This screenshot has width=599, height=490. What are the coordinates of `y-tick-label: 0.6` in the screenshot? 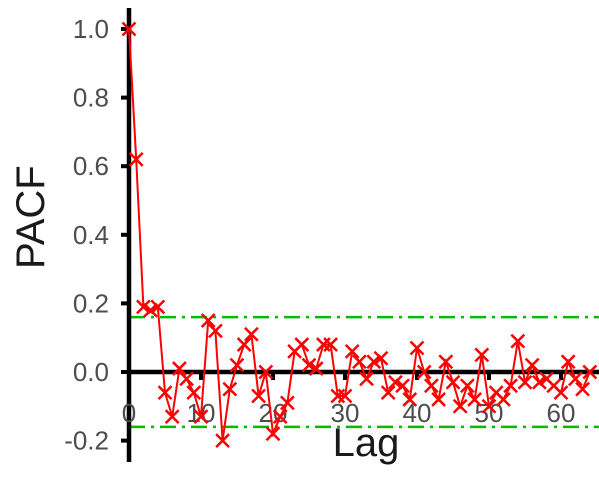 It's located at (91, 166).